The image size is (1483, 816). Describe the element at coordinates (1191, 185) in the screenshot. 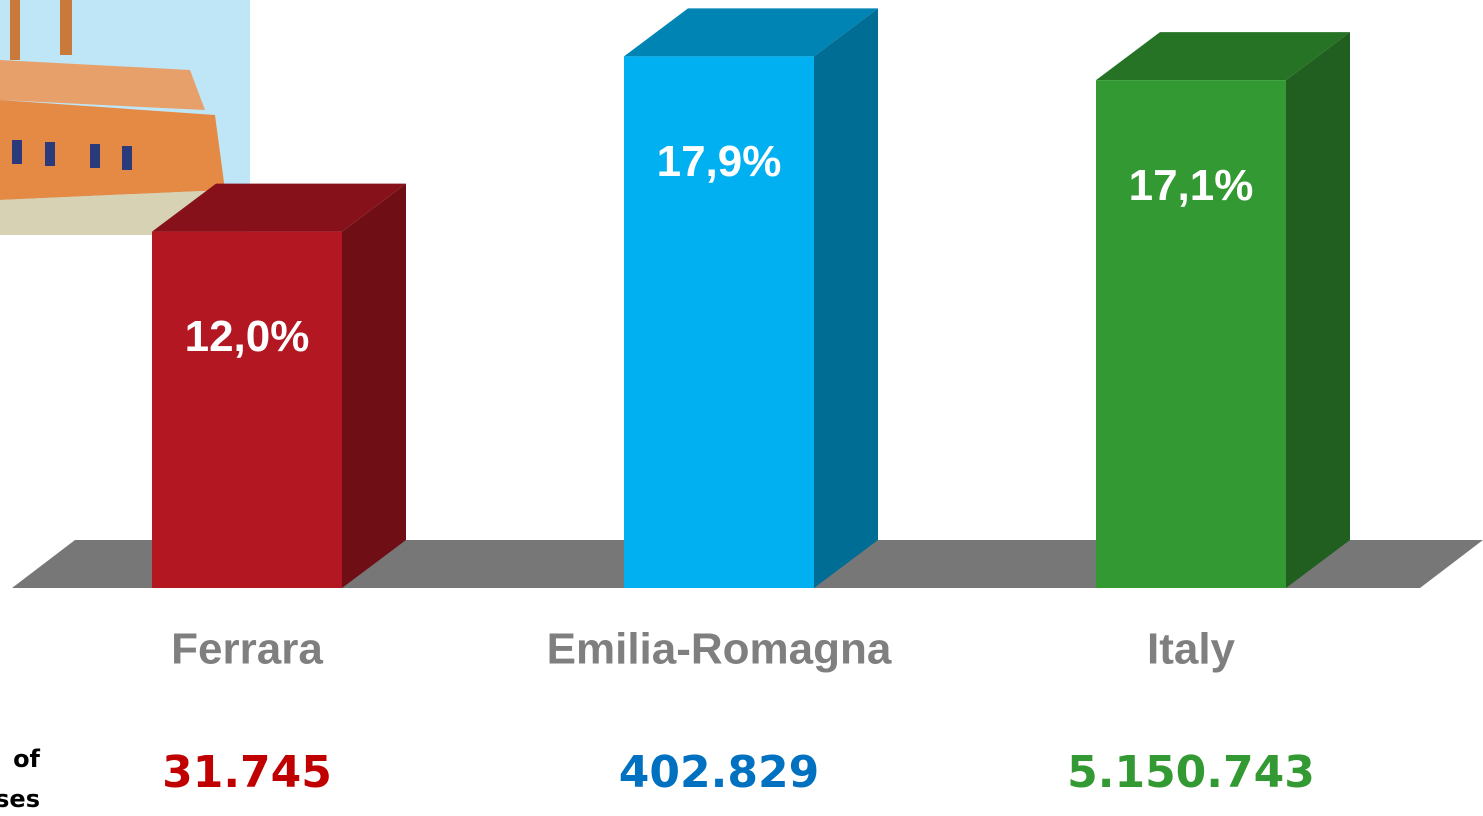

I see `data-label: 17,1%` at that location.